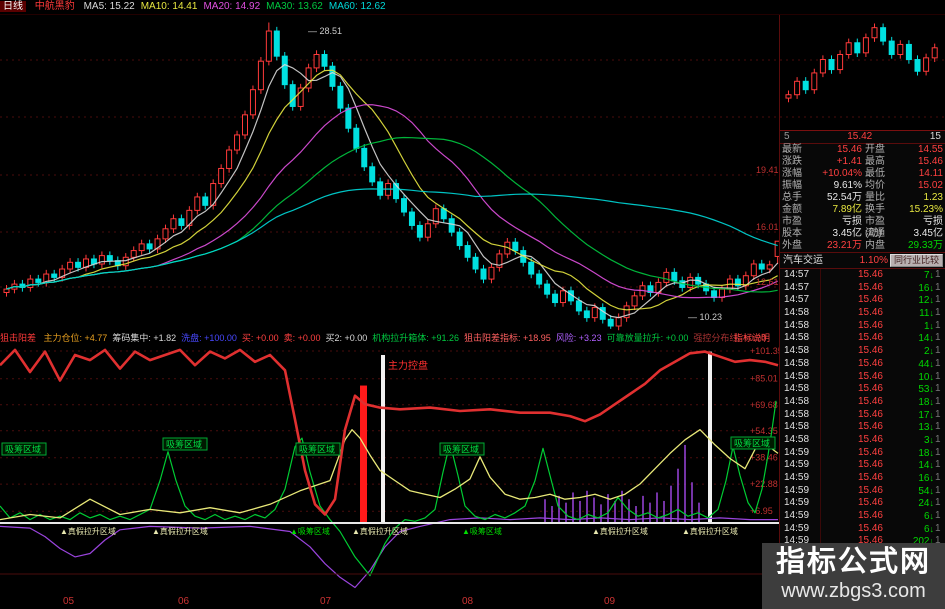  Describe the element at coordinates (926, 428) in the screenshot. I see `tick-volume: 13↓` at that location.